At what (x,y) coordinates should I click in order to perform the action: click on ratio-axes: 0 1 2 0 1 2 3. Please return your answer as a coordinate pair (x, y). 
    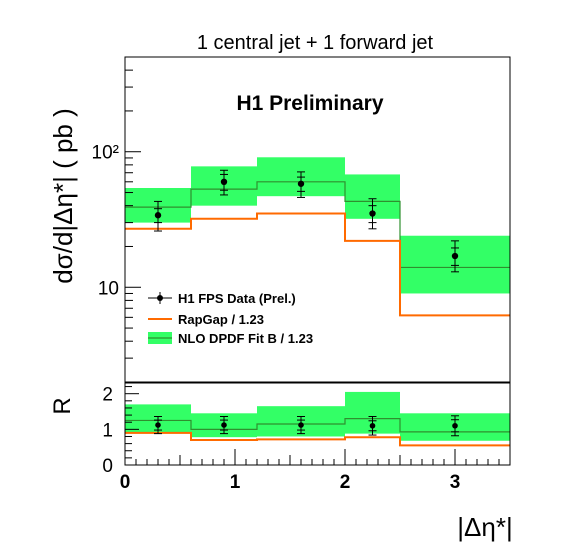
    Looking at the image, I should click on (306, 439).